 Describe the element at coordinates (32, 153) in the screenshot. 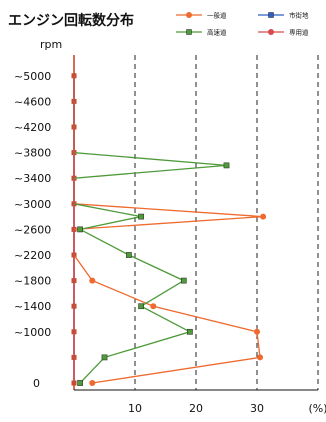

I see `y-tick-label: ~3800` at that location.